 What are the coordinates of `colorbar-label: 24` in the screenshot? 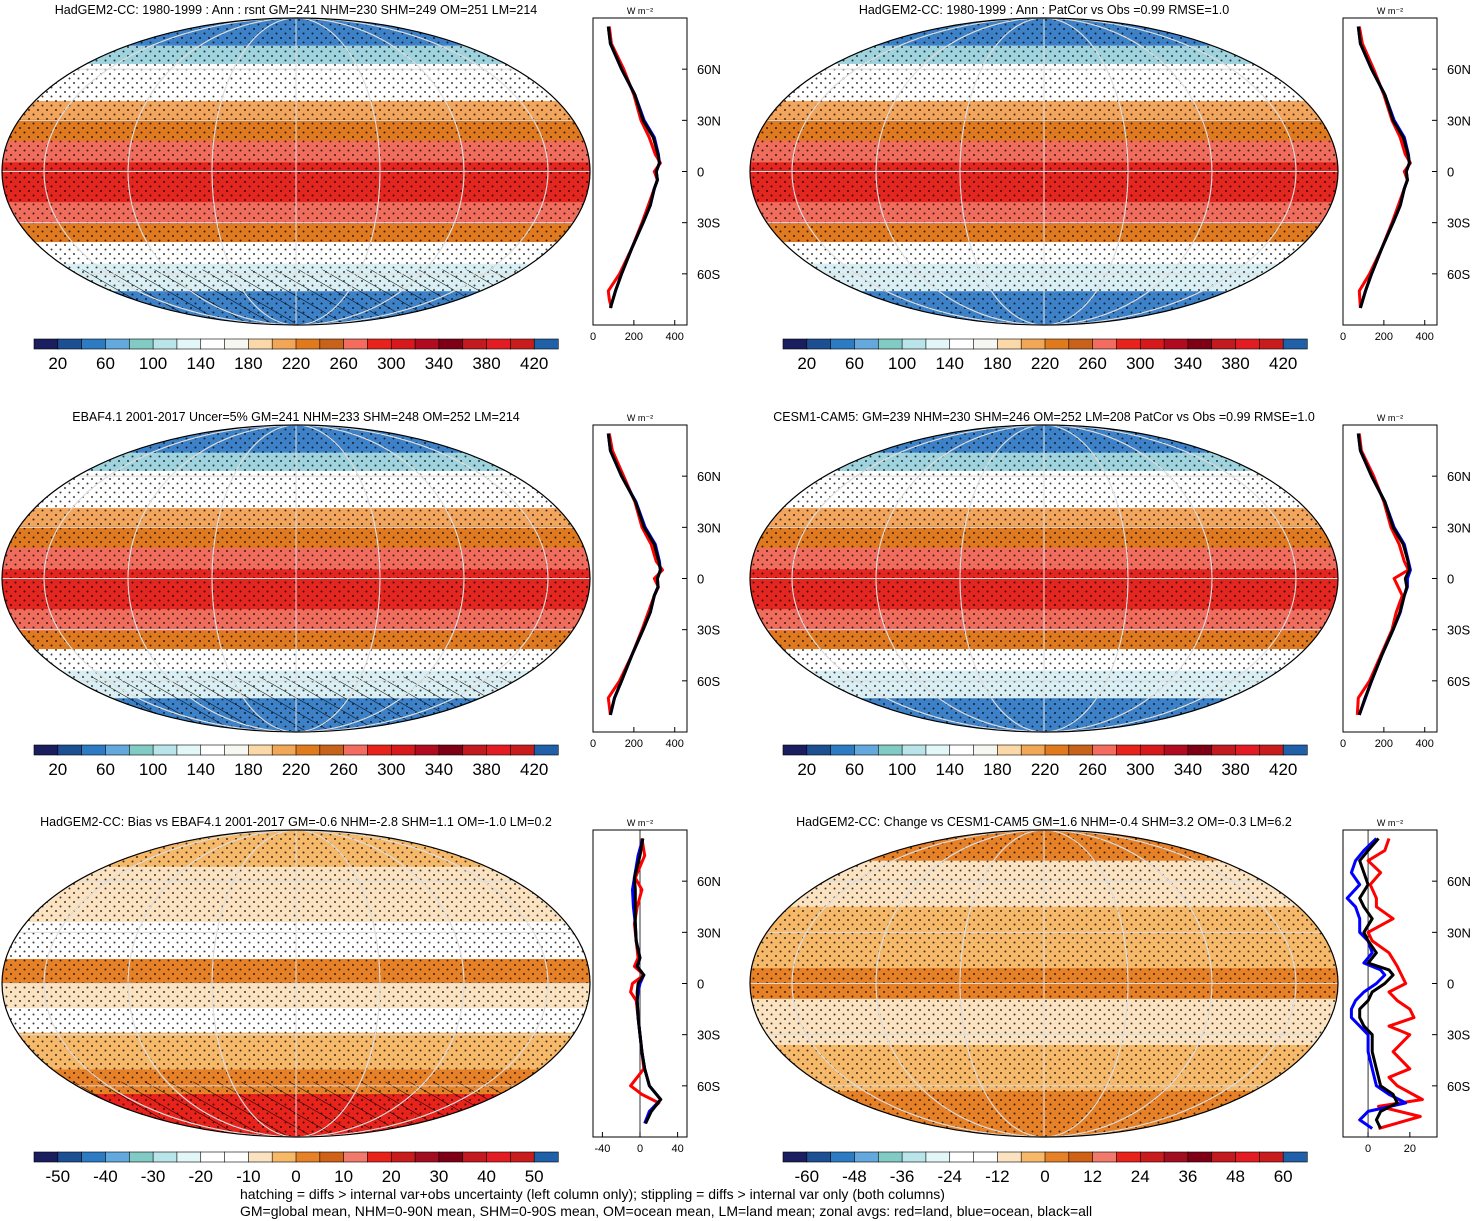 It's located at (1140, 1176).